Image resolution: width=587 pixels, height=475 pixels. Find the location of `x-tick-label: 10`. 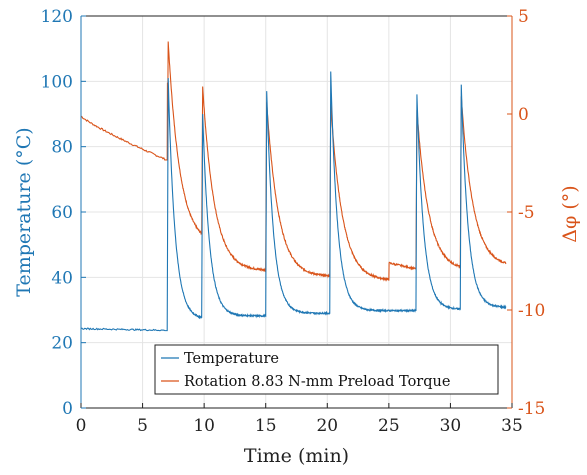

x-tick-label: 10 is located at coordinates (204, 426).